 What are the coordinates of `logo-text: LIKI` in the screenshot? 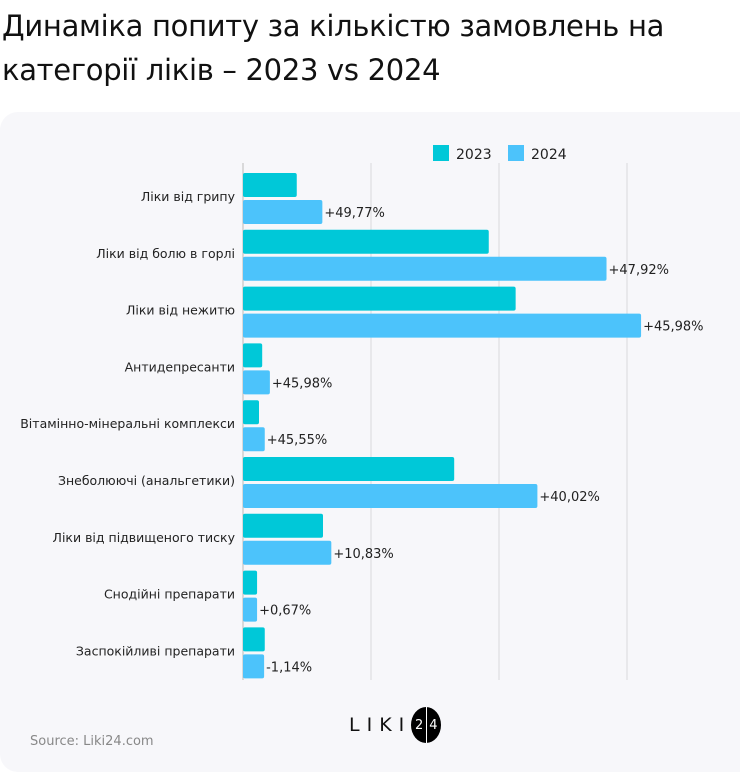 It's located at (380, 725).